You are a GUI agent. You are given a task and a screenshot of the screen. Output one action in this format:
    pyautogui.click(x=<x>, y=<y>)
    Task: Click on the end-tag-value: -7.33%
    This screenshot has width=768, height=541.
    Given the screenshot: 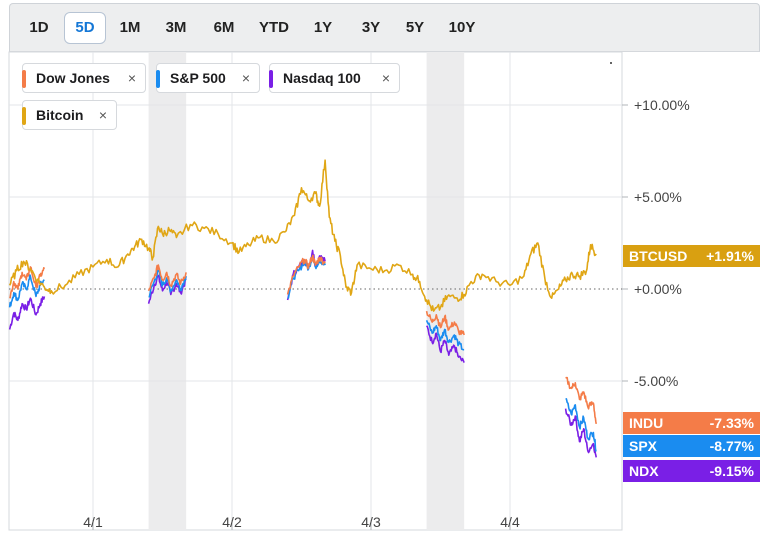 What is the action you would take?
    pyautogui.click(x=731, y=423)
    